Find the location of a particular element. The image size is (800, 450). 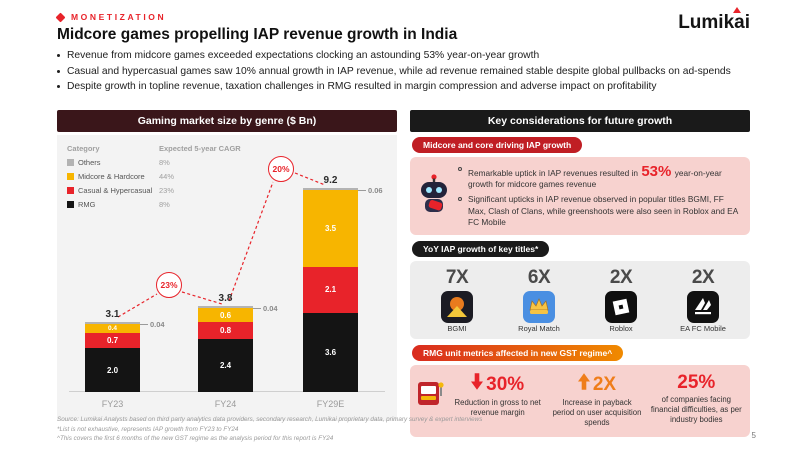

eyebrow-label: MONETIZATION is located at coordinates (119, 17).